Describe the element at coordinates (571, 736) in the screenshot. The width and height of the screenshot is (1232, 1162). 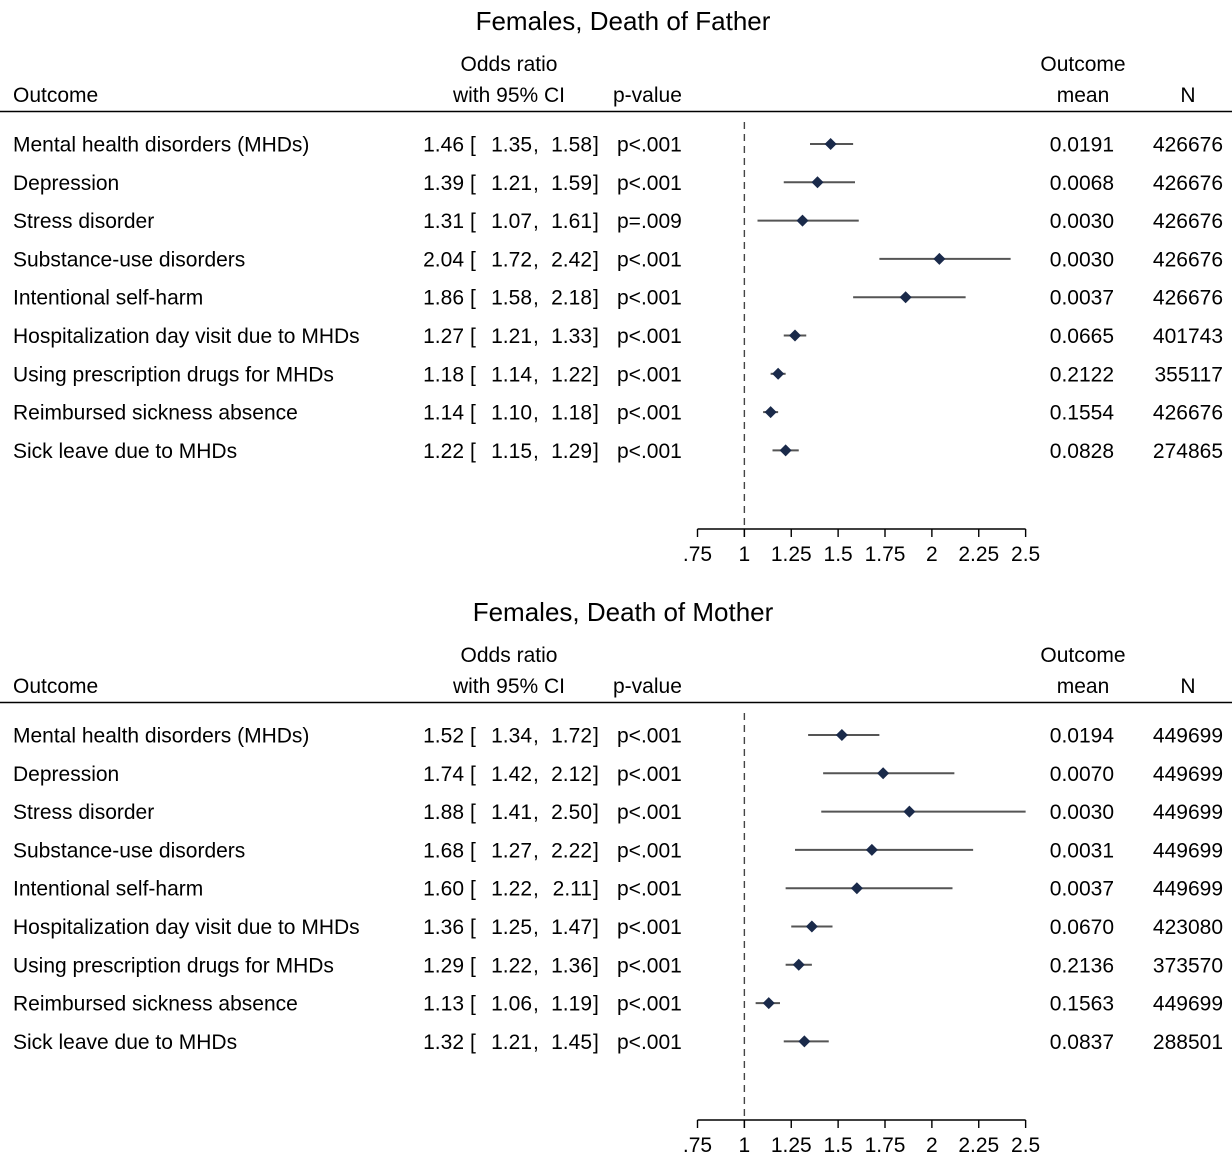
I see `row-ci-upper: 1.72` at that location.